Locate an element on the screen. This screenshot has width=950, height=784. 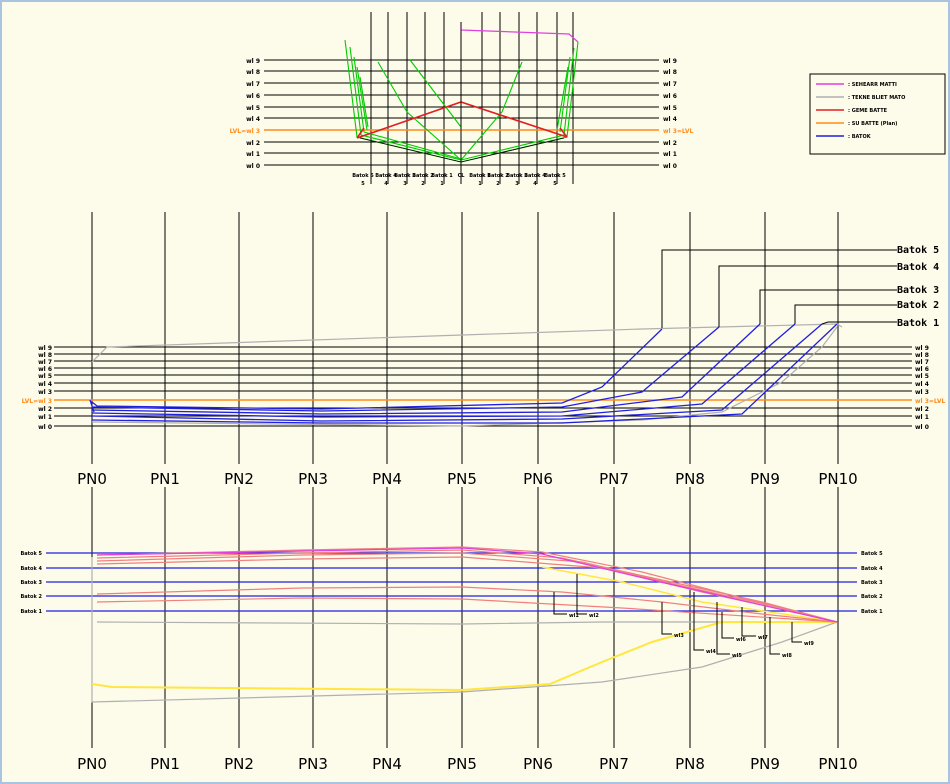
profile-wl-label-left: wl 4 is located at coordinates (45, 384).